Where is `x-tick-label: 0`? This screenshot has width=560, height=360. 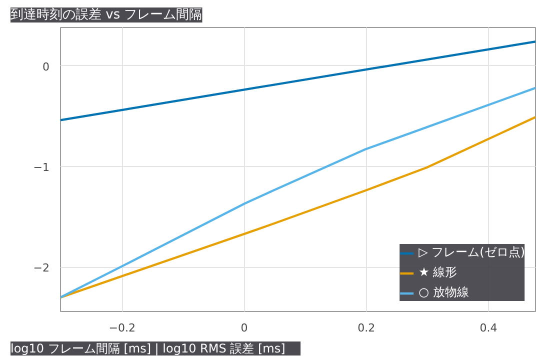 x-tick-label: 0 is located at coordinates (244, 328).